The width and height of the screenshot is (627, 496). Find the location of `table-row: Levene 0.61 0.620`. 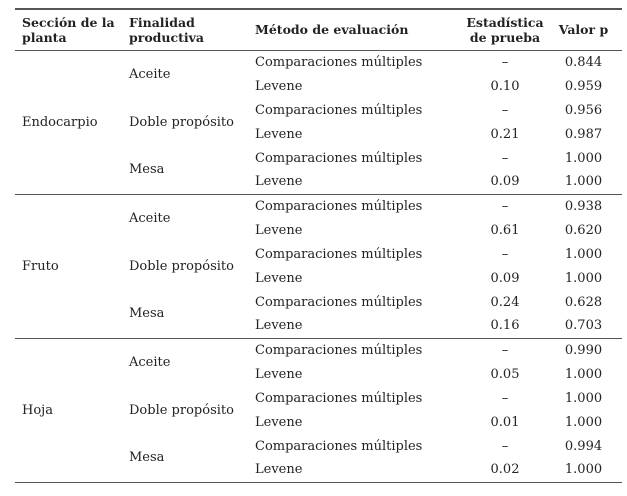

table-row: Levene 0.61 0.620 is located at coordinates (318, 230).